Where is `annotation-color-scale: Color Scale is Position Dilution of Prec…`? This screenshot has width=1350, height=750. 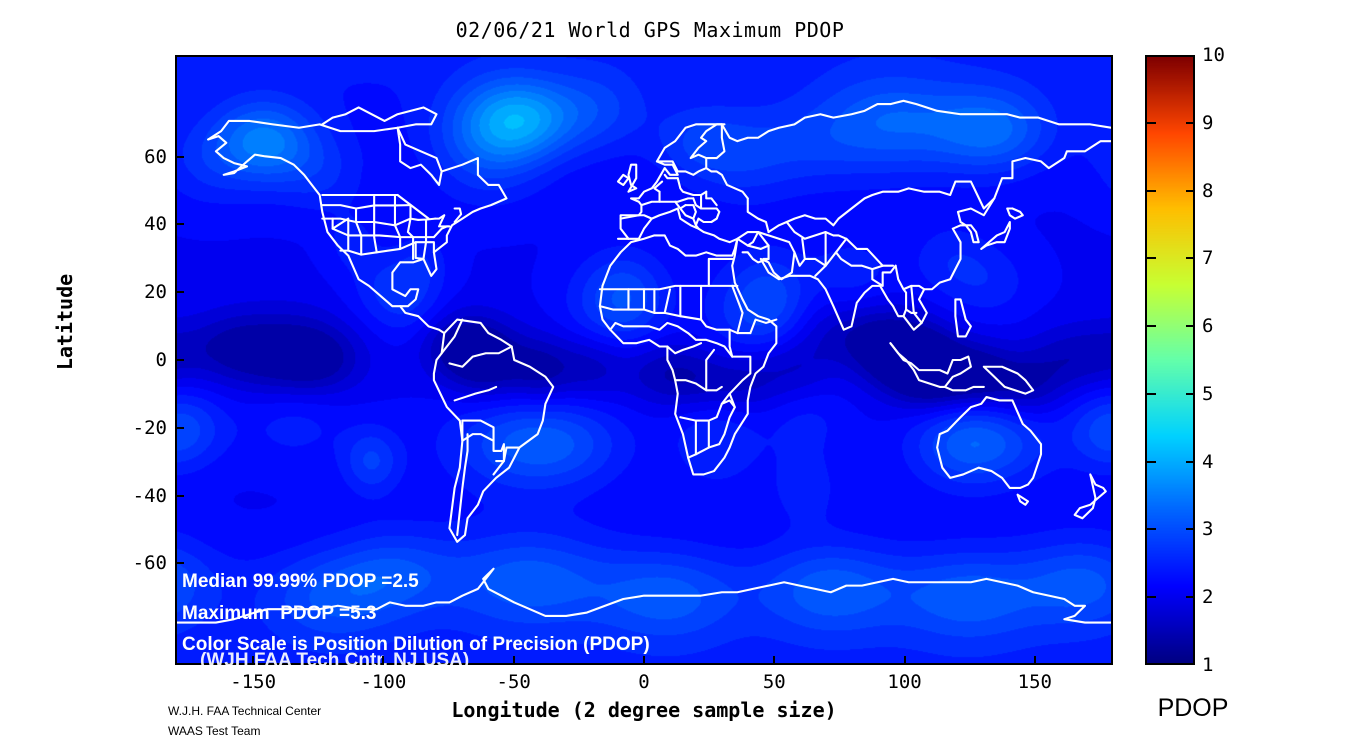
annotation-color-scale: Color Scale is Position Dilution of Prec… is located at coordinates (416, 644).